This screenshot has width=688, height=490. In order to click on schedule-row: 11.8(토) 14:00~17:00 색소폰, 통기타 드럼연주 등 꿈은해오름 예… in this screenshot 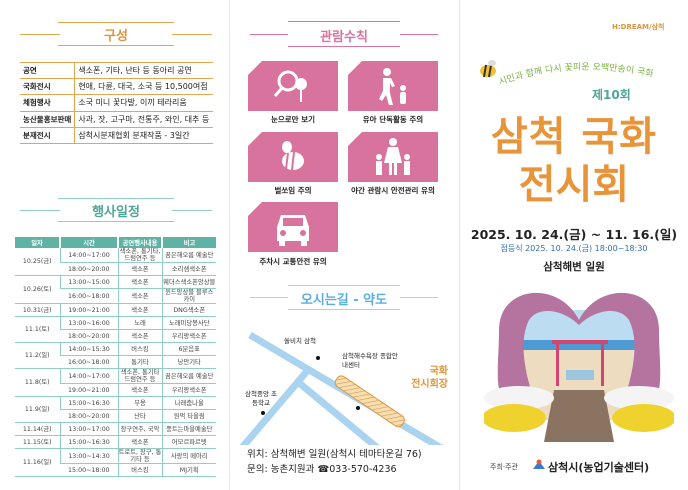, I will do `click(115, 382)`.